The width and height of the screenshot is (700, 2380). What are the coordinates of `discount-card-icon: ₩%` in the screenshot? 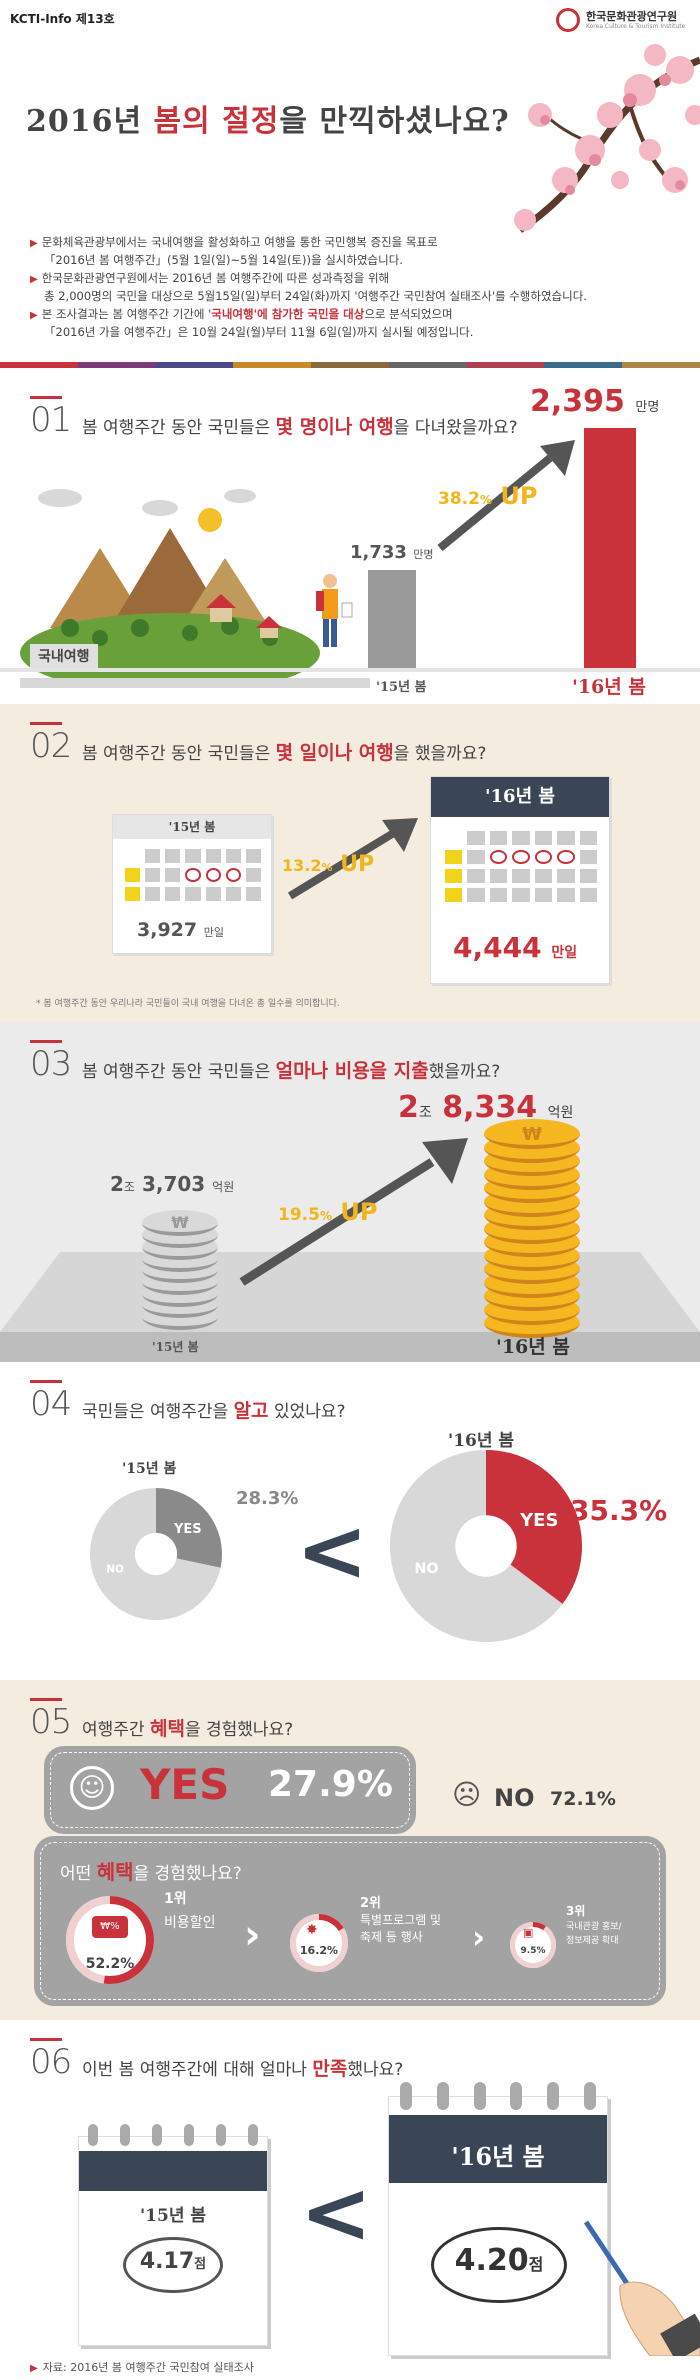 It's located at (110, 1927).